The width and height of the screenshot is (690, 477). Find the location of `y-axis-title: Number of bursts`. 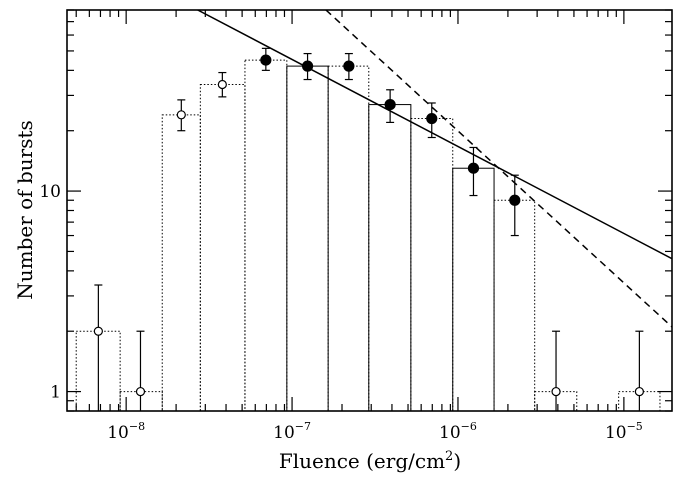

y-axis-title: Number of bursts is located at coordinates (25, 210).